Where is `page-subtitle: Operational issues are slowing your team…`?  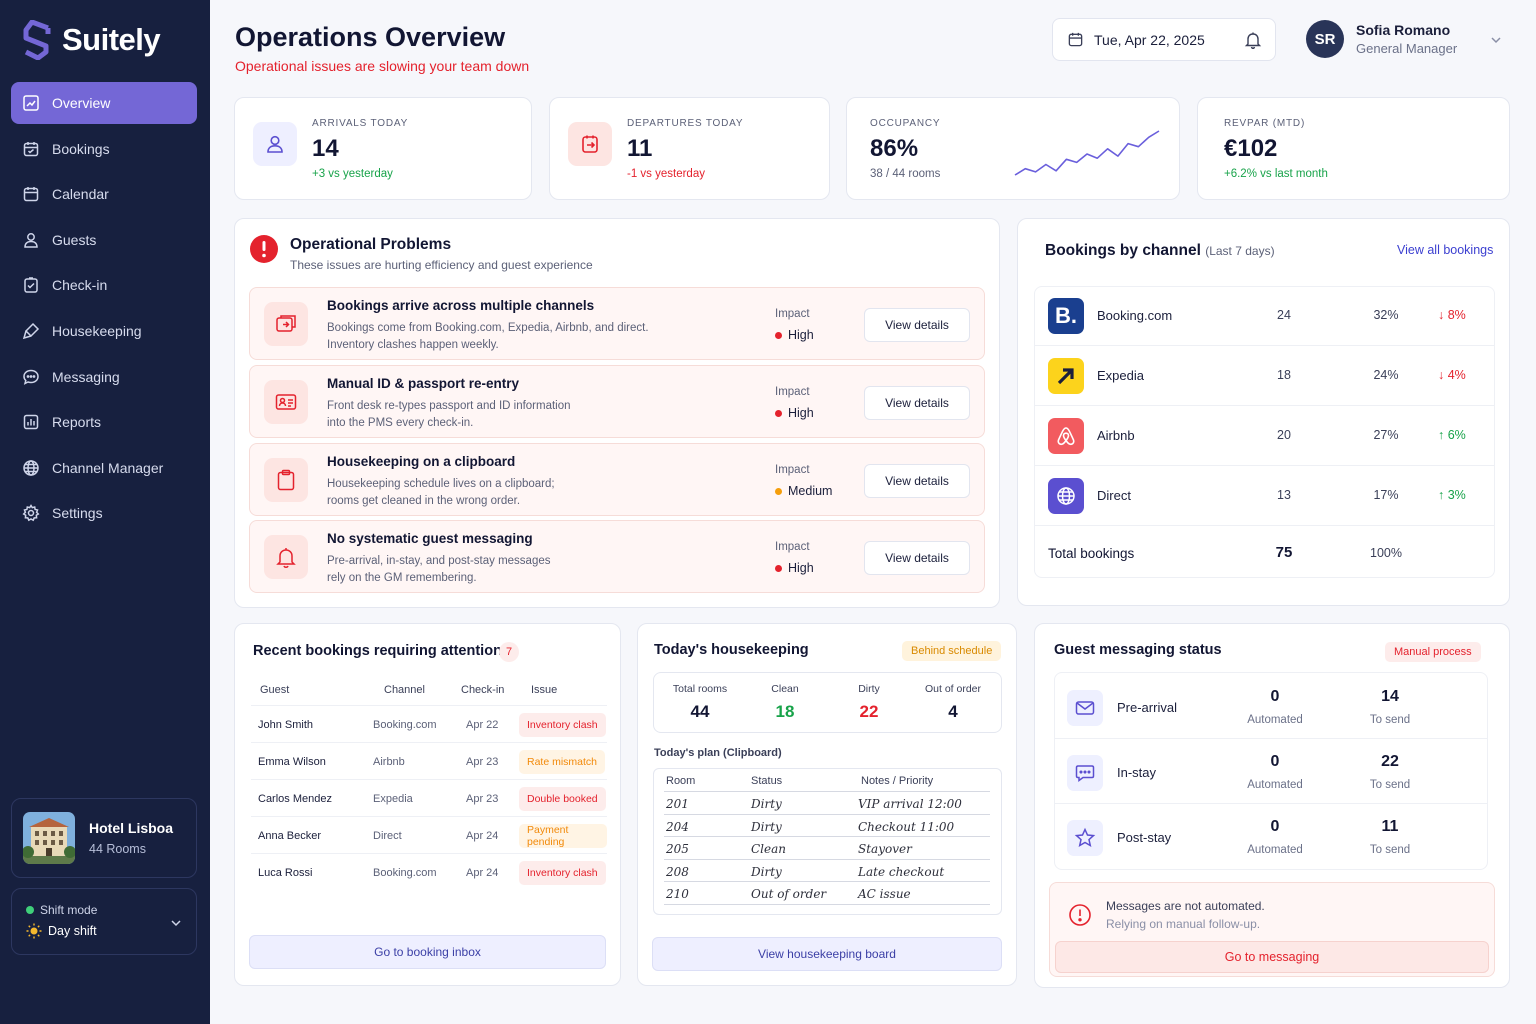 page-subtitle: Operational issues are slowing your team… is located at coordinates (382, 66).